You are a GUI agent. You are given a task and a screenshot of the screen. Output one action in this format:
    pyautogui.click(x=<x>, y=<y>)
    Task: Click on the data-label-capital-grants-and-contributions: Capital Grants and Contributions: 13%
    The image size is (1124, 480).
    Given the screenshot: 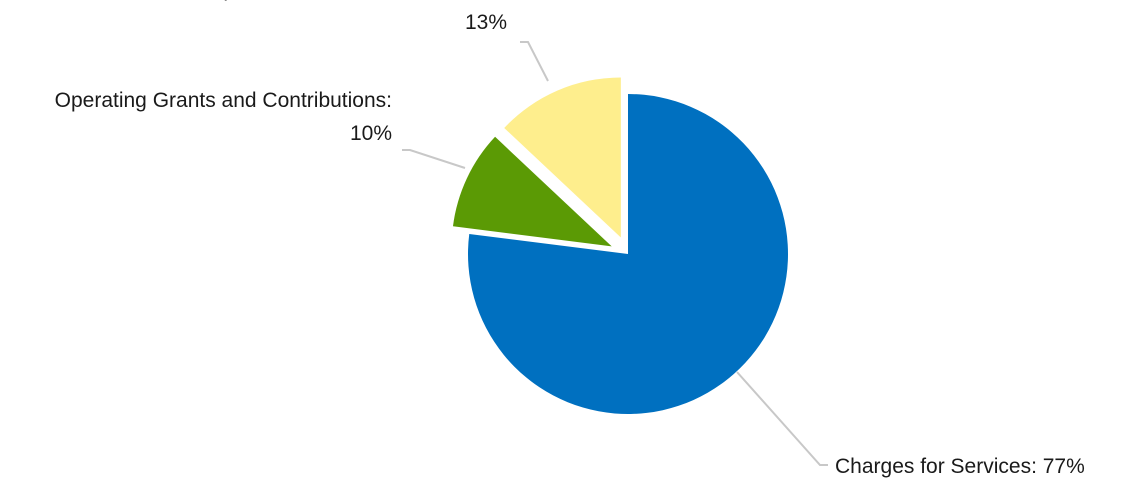 What is the action you would take?
    pyautogui.click(x=352, y=17)
    